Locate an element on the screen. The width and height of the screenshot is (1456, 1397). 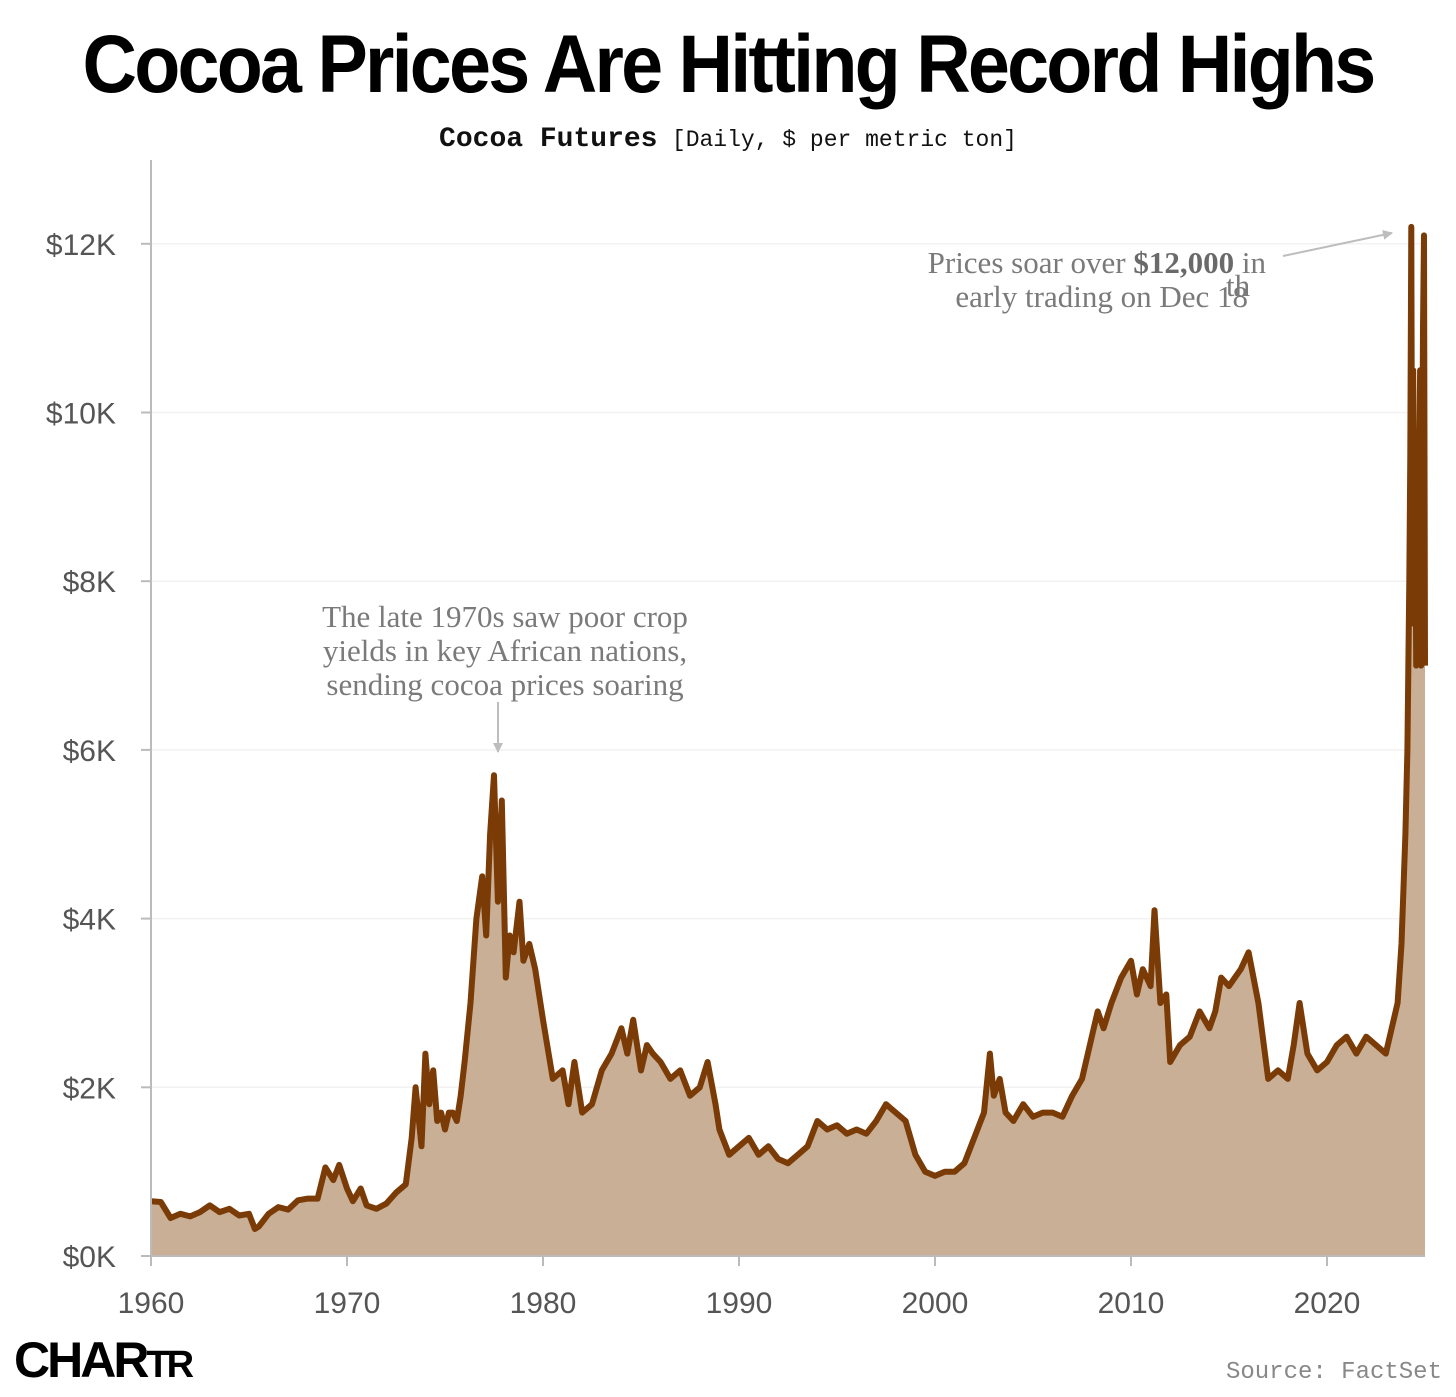
annotation-2024-line1: Prices soar over $12,000 in is located at coordinates (1097, 262).